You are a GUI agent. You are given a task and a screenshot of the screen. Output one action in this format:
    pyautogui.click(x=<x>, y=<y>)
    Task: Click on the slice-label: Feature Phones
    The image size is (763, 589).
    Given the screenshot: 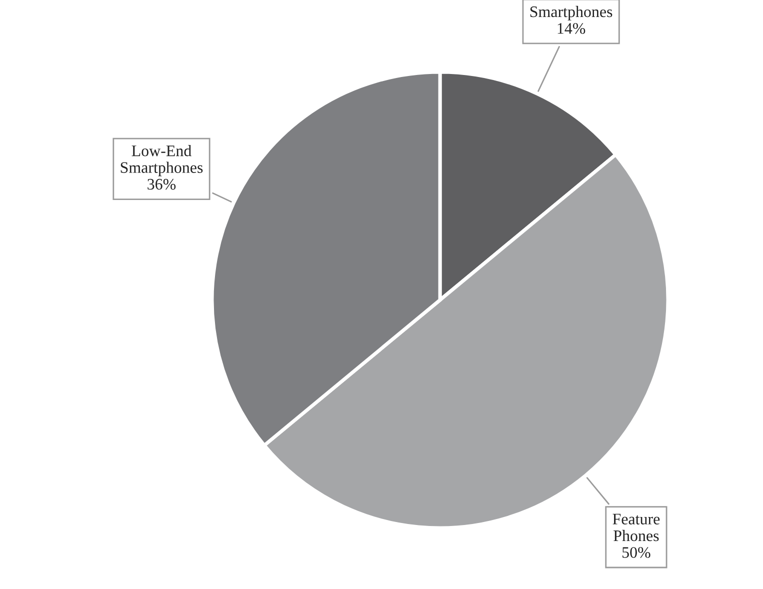 What is the action you would take?
    pyautogui.click(x=636, y=528)
    